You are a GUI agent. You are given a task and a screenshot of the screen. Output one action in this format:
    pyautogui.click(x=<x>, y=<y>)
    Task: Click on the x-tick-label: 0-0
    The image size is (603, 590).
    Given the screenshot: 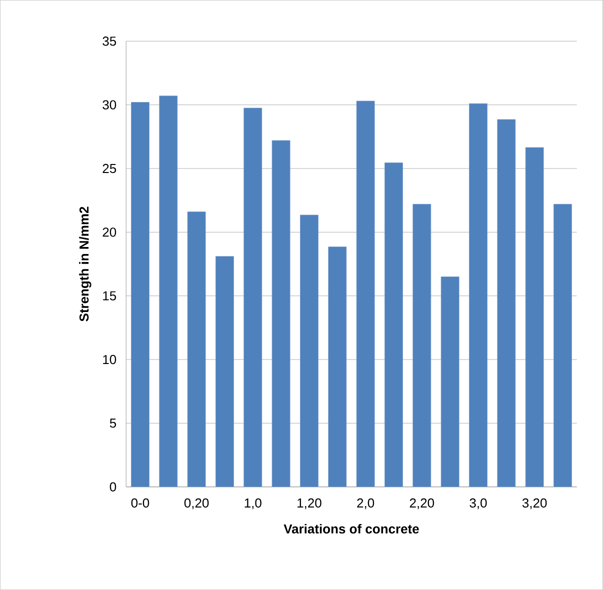 What is the action you would take?
    pyautogui.click(x=140, y=503)
    